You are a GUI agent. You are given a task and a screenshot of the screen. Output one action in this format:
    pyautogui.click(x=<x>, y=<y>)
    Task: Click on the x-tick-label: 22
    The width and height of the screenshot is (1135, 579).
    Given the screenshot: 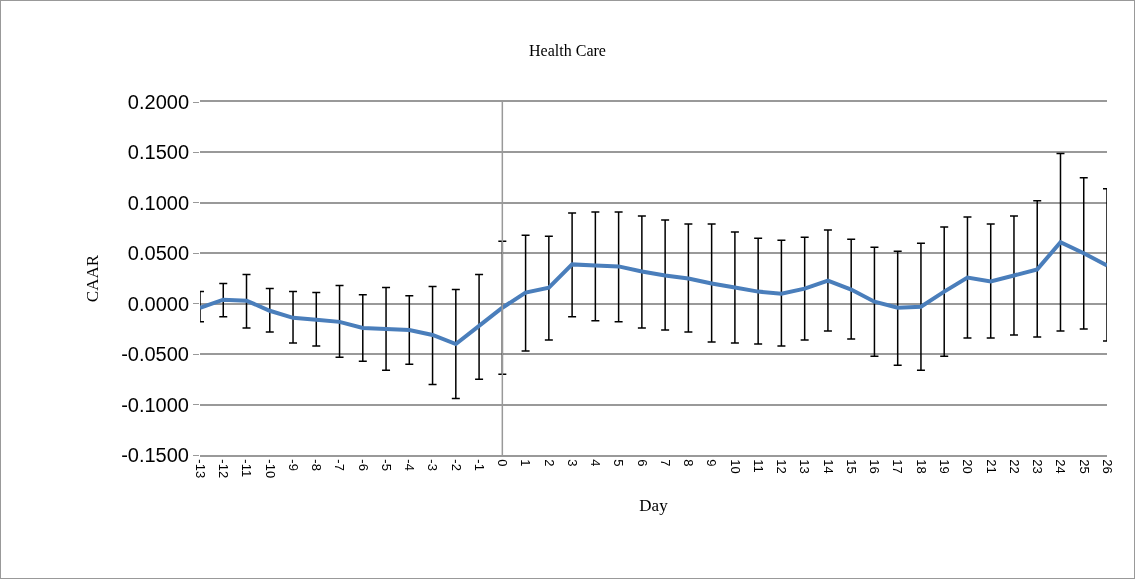 What is the action you would take?
    pyautogui.click(x=1014, y=466)
    